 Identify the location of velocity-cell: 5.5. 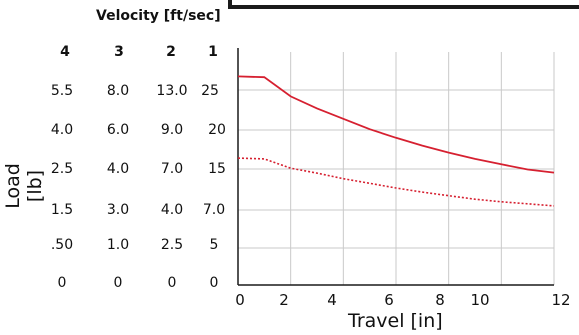
(62, 91).